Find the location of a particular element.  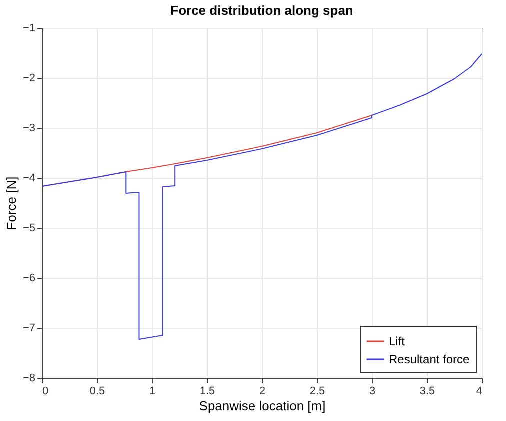

y-tick-label: −8 is located at coordinates (29, 378).